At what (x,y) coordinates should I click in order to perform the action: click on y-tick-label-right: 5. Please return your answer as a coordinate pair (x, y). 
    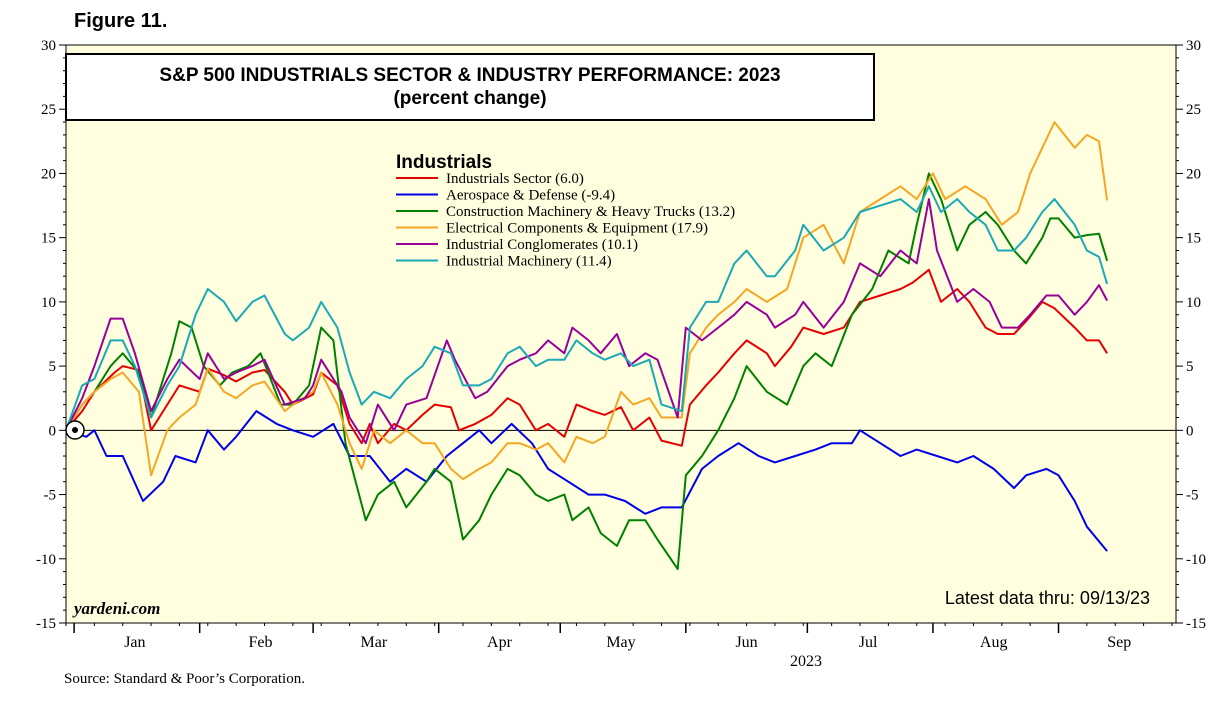
    Looking at the image, I should click on (1190, 367).